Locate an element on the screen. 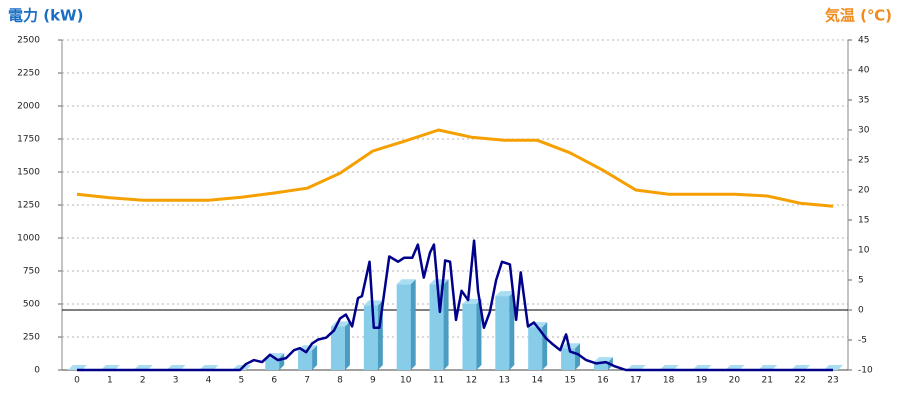 The image size is (900, 400). y-tick-label: 2500 is located at coordinates (28, 41).